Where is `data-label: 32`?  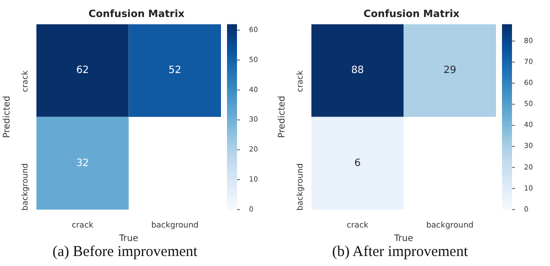 data-label: 32 is located at coordinates (82, 163).